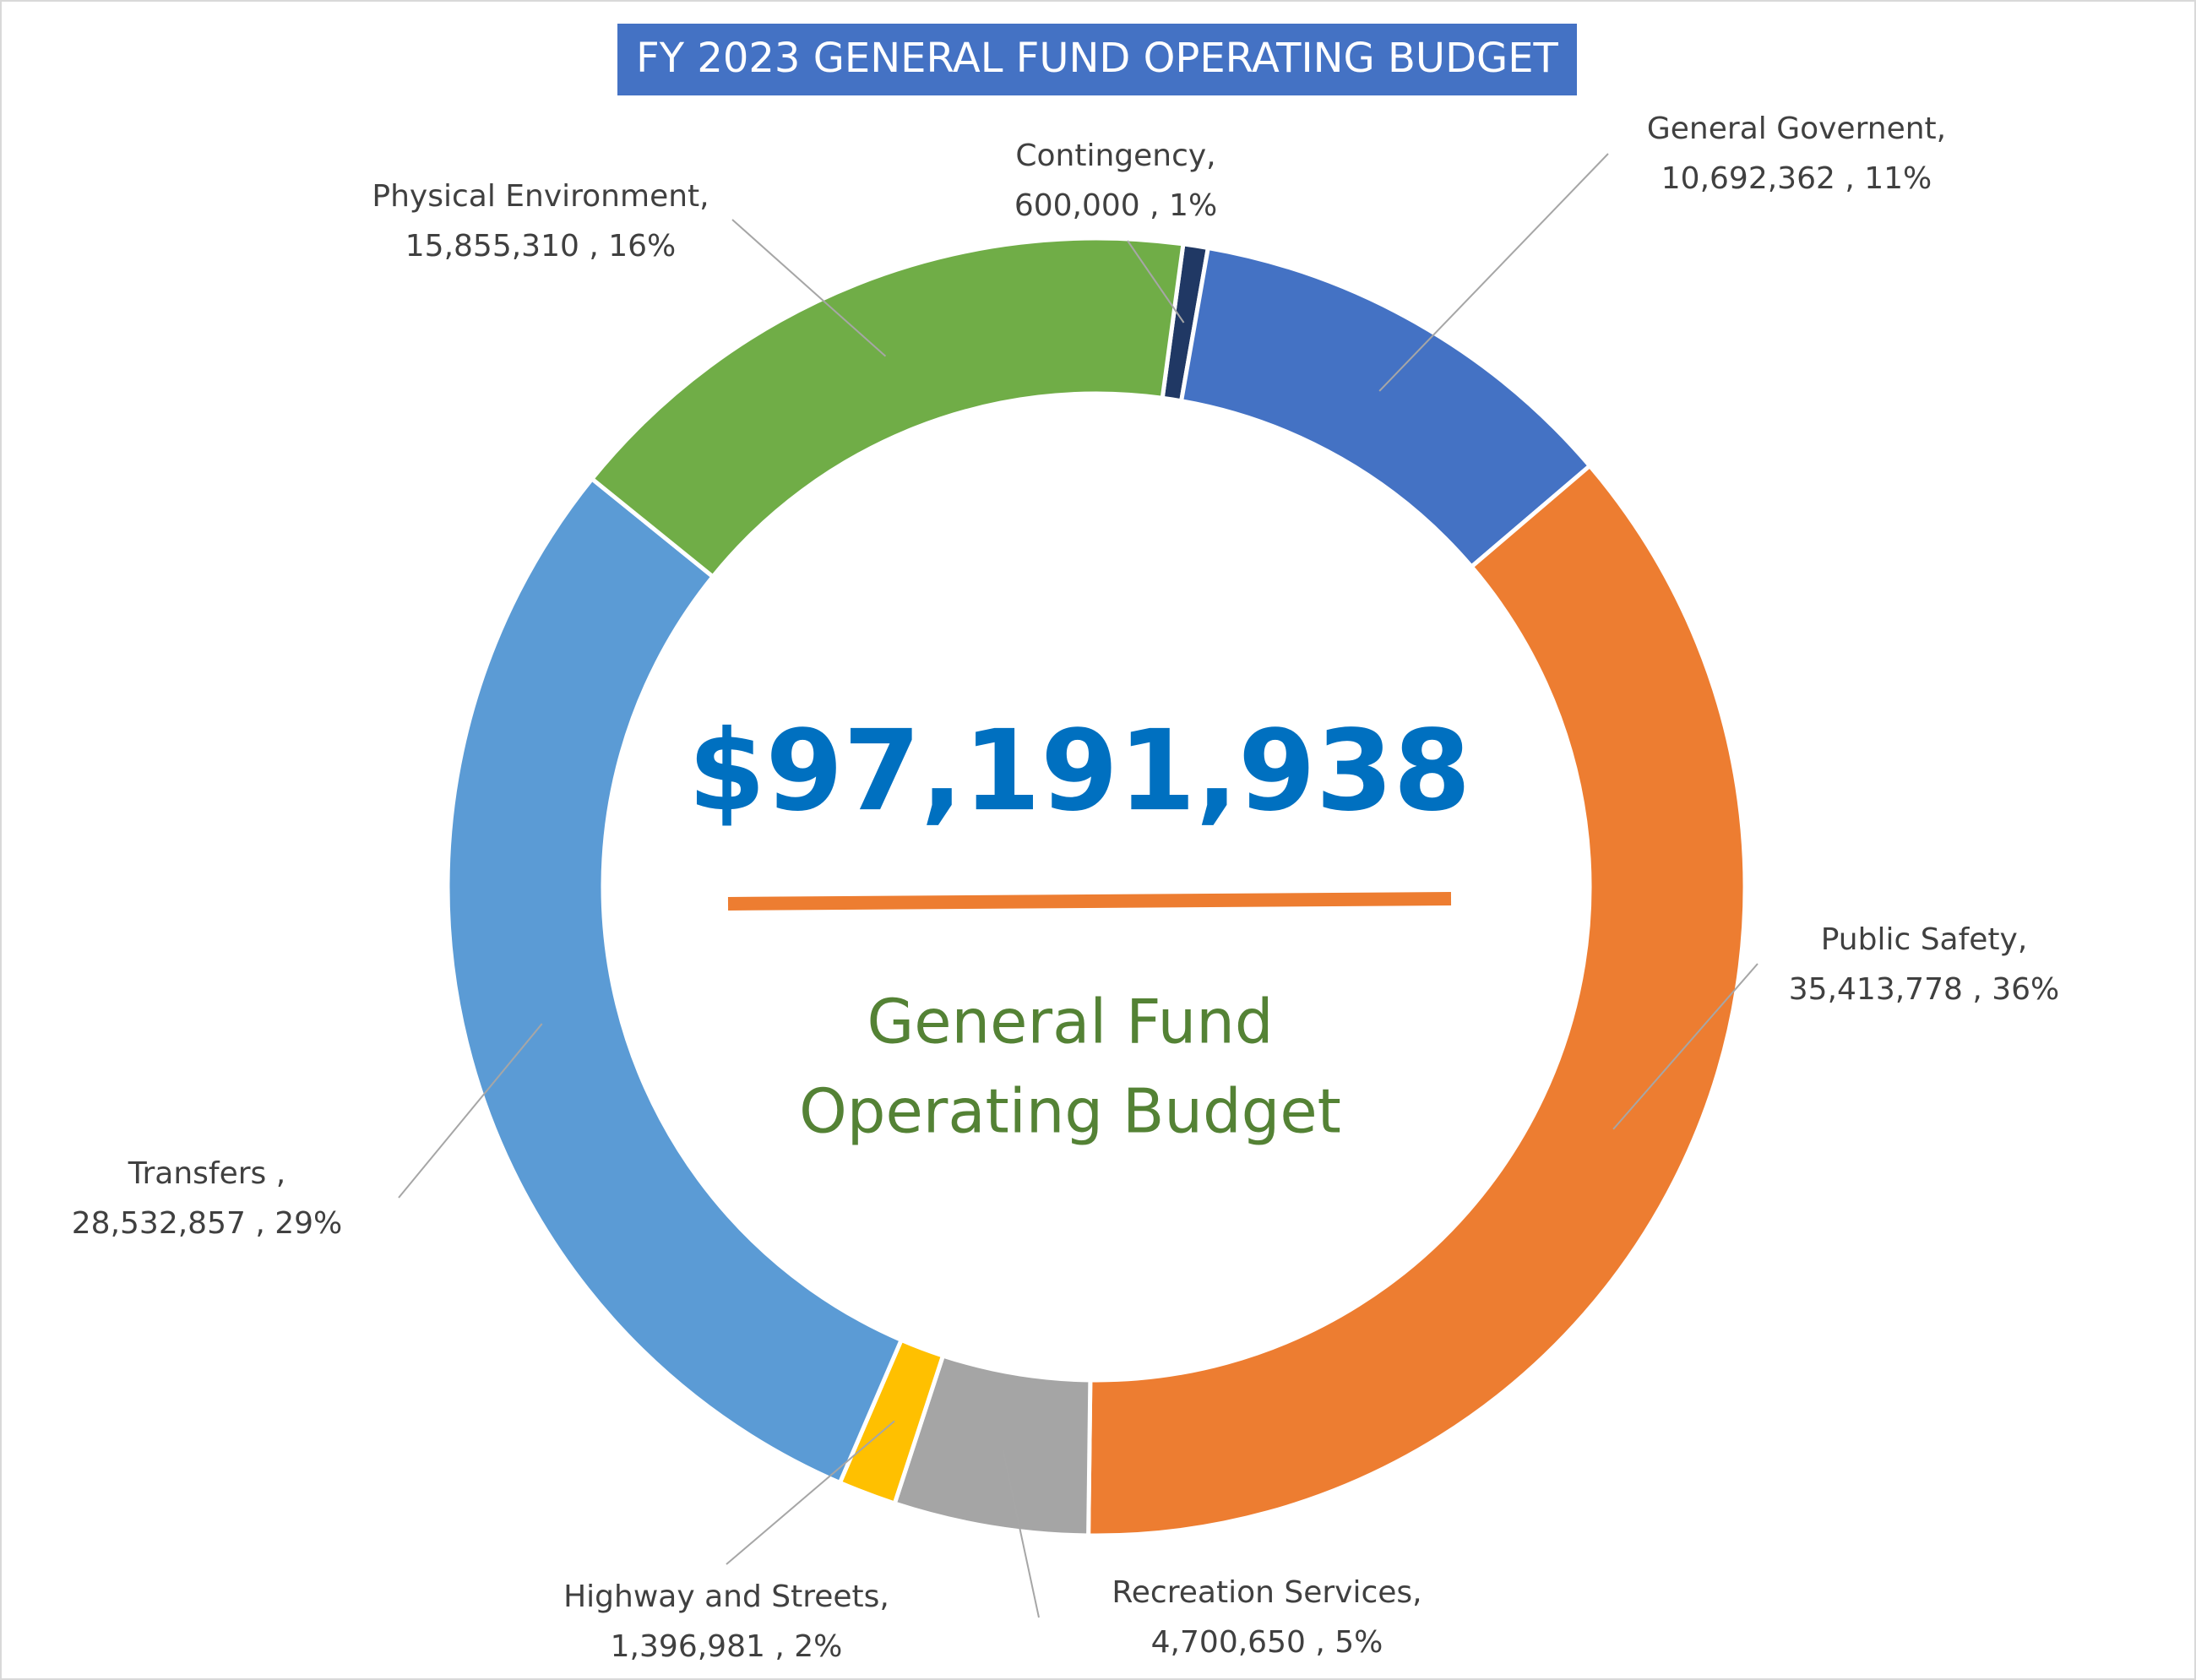  I want to click on slice-label: Physical Environment,, so click(540, 196).